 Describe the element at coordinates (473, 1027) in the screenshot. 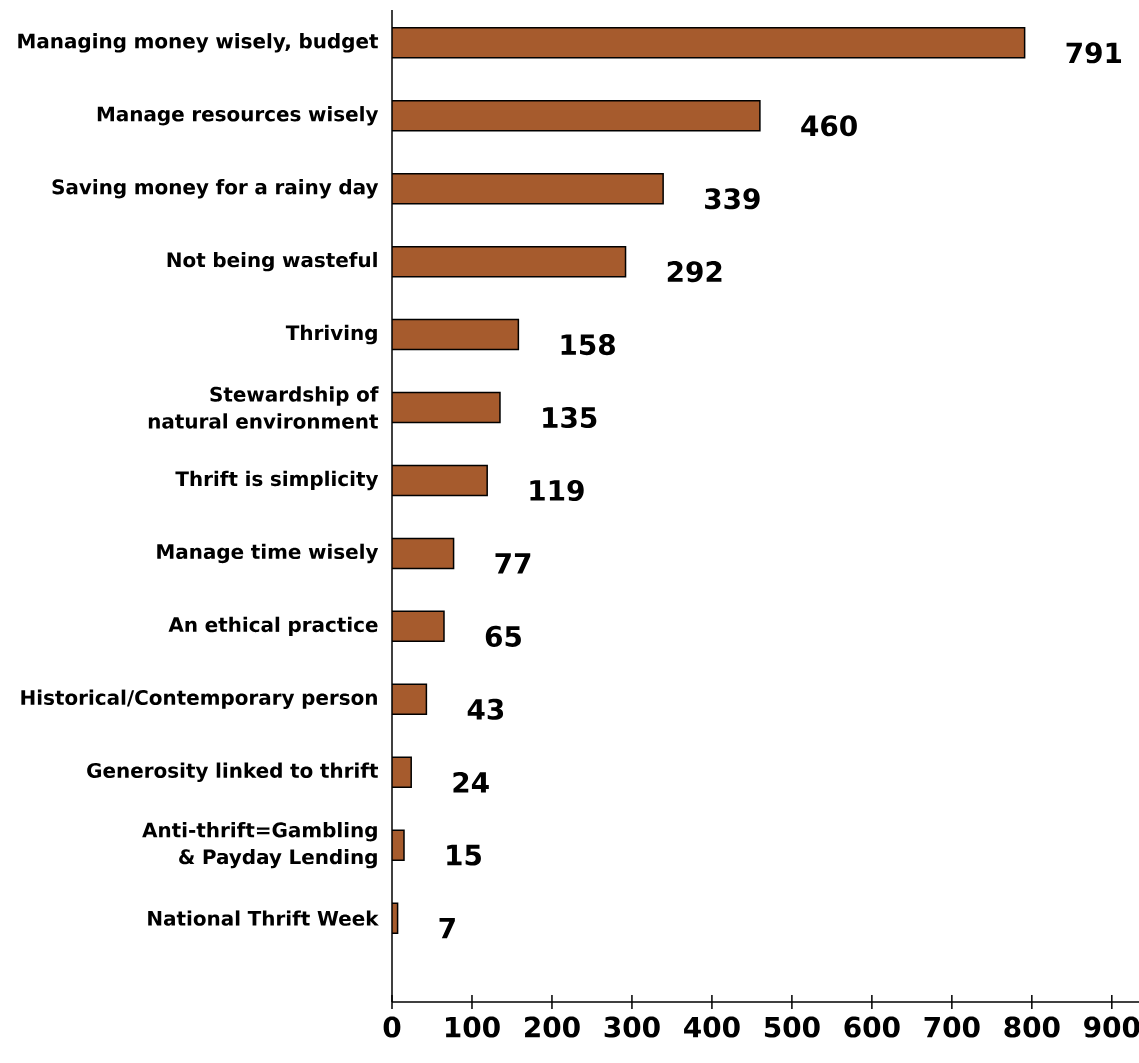

I see `x-tick-label: 100` at that location.